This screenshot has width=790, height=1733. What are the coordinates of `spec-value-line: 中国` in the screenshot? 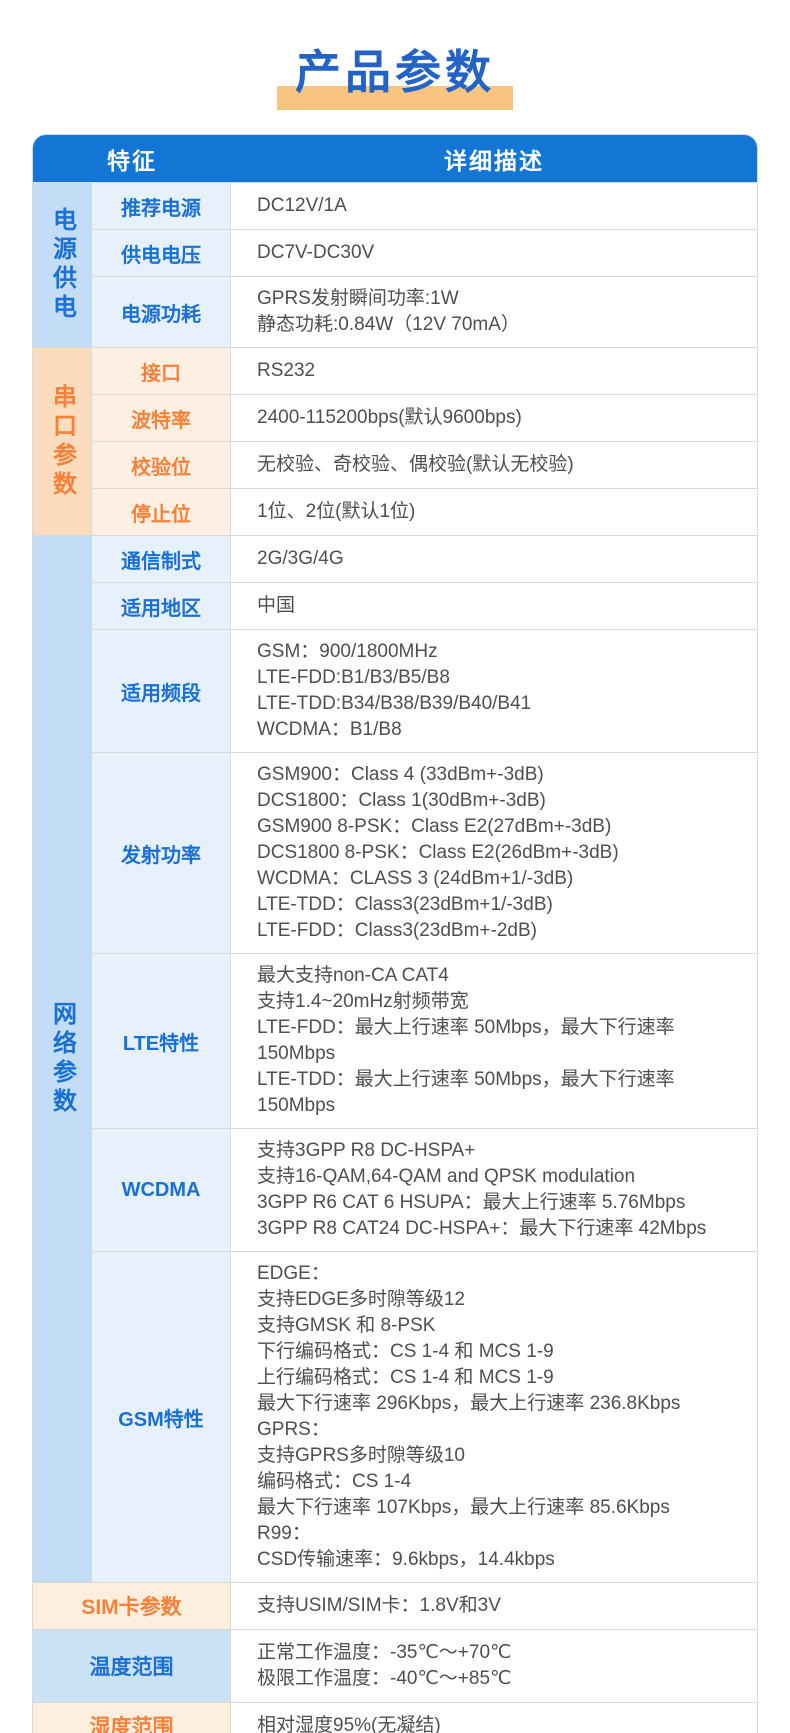 It's located at (276, 605).